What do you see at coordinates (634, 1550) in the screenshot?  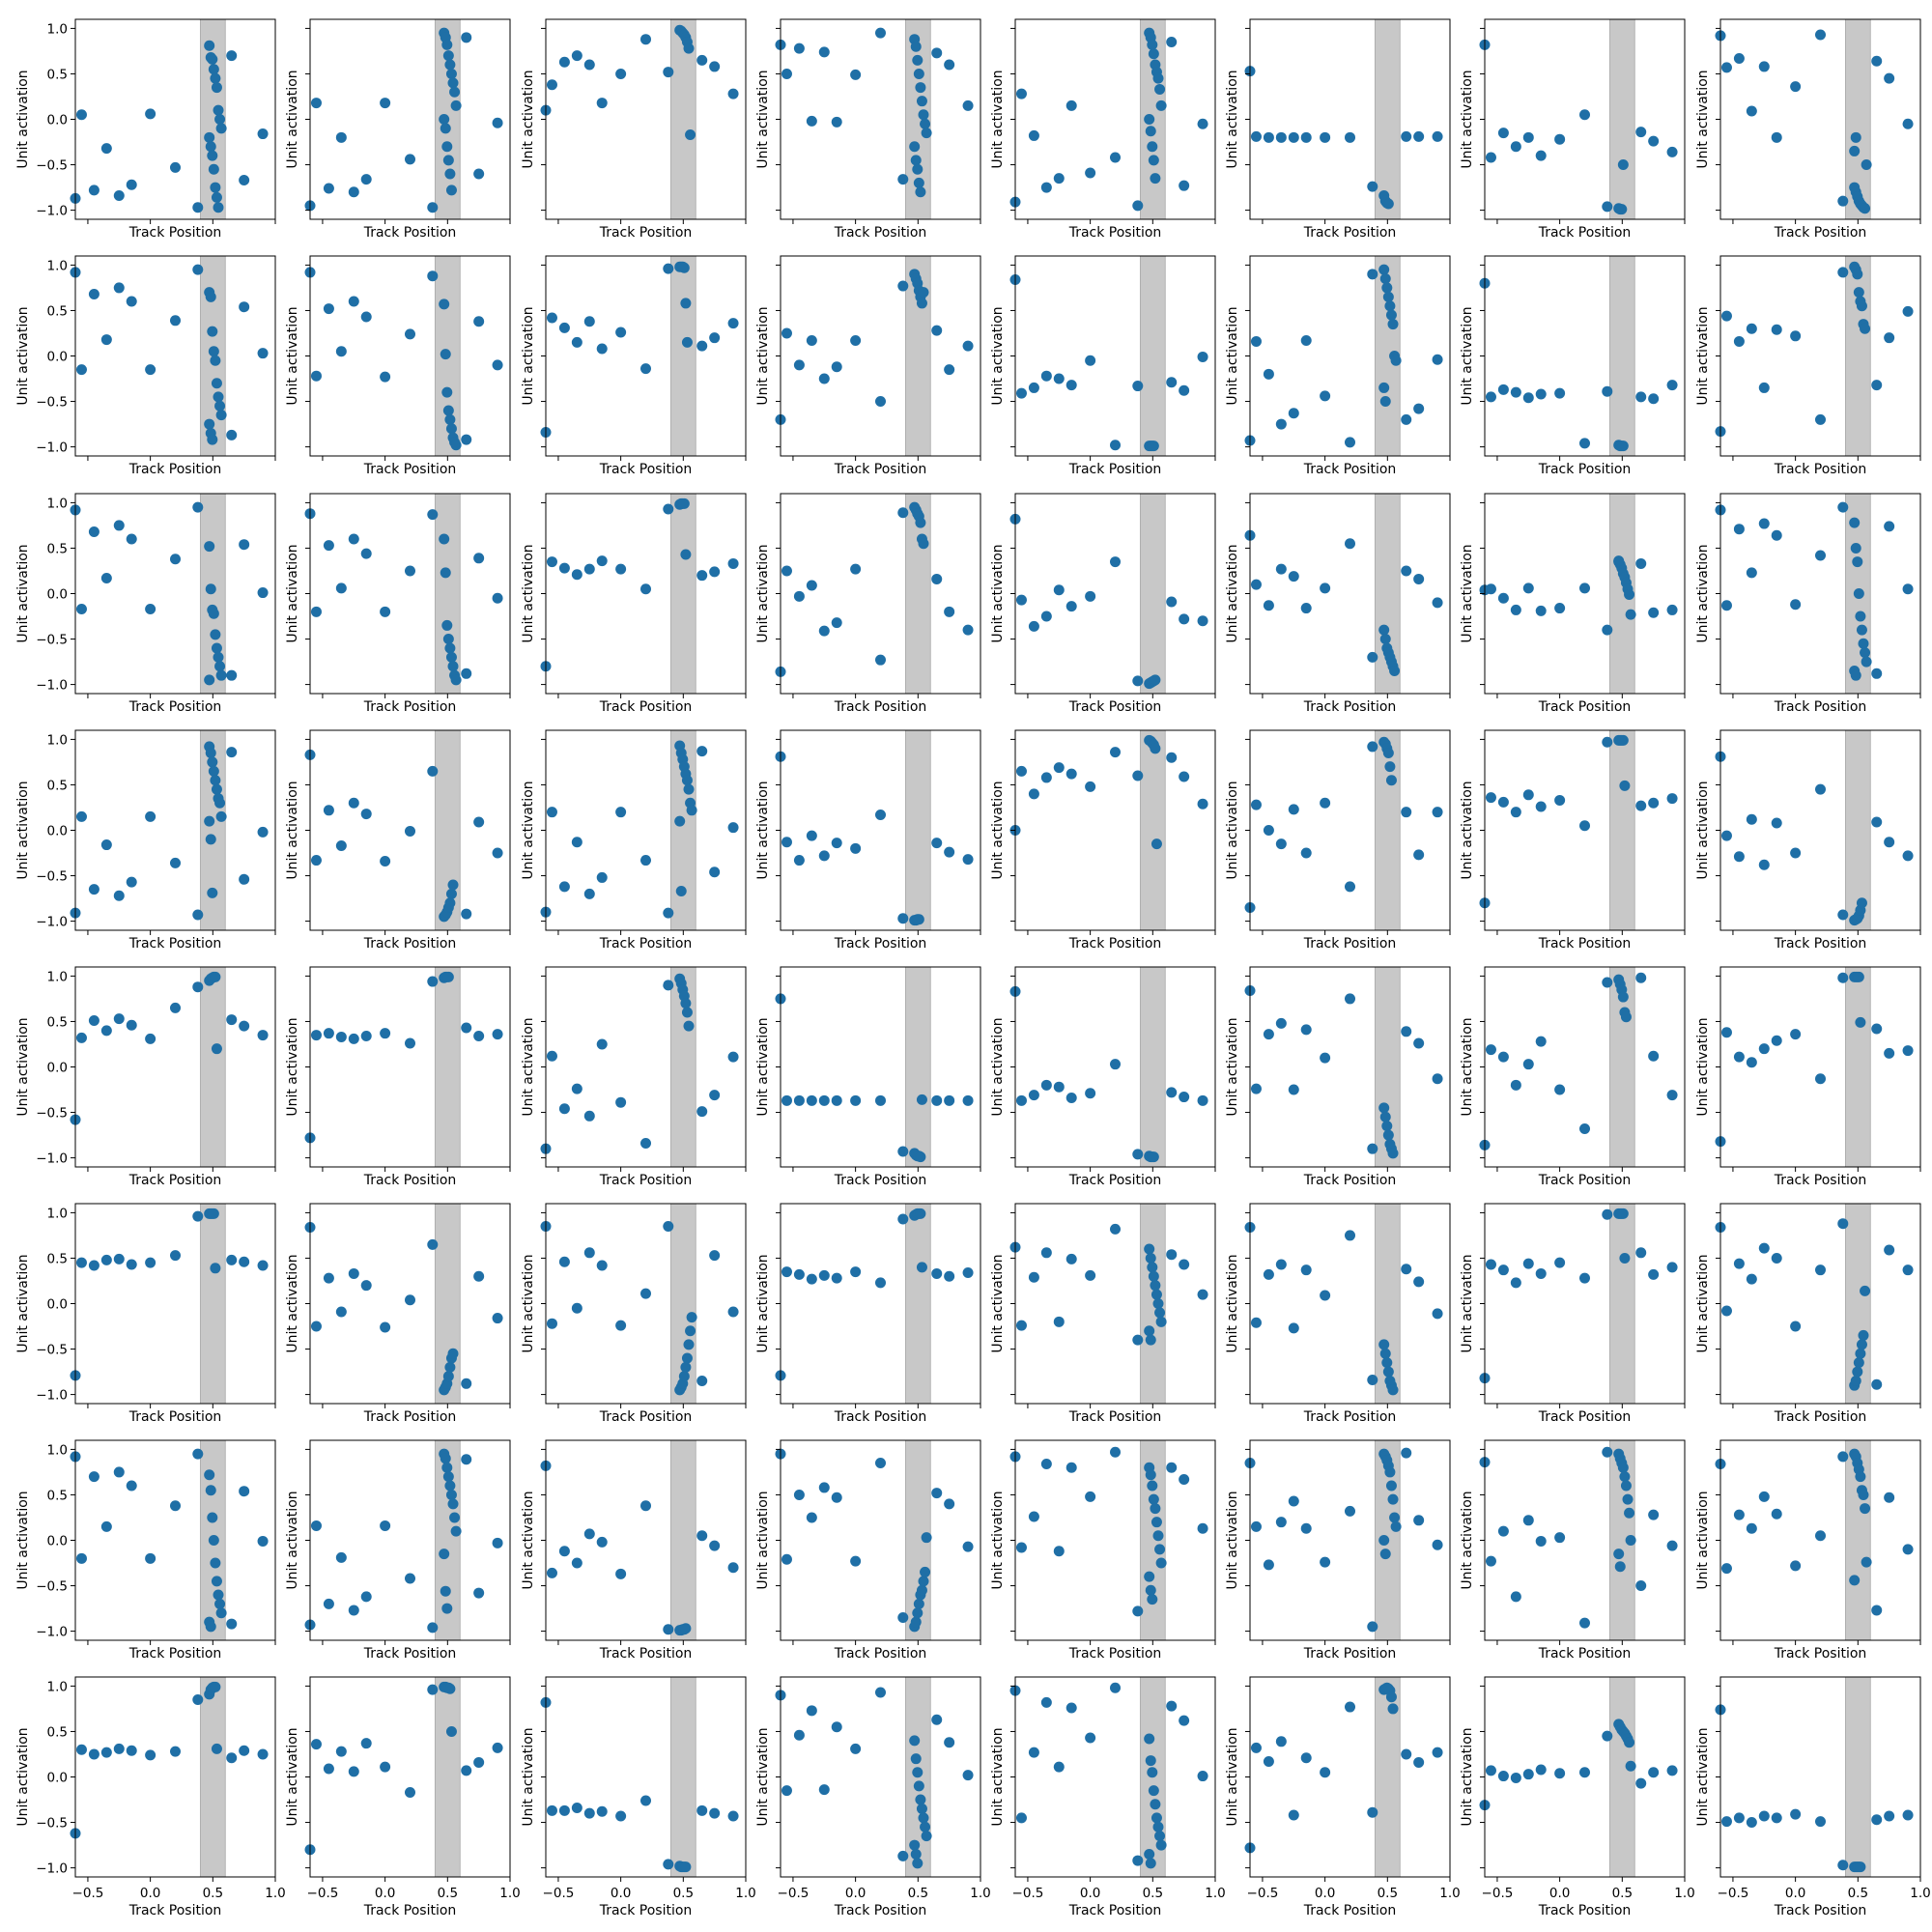 I see `subplot-r7-c3: Track Position Unit activation` at bounding box center [634, 1550].